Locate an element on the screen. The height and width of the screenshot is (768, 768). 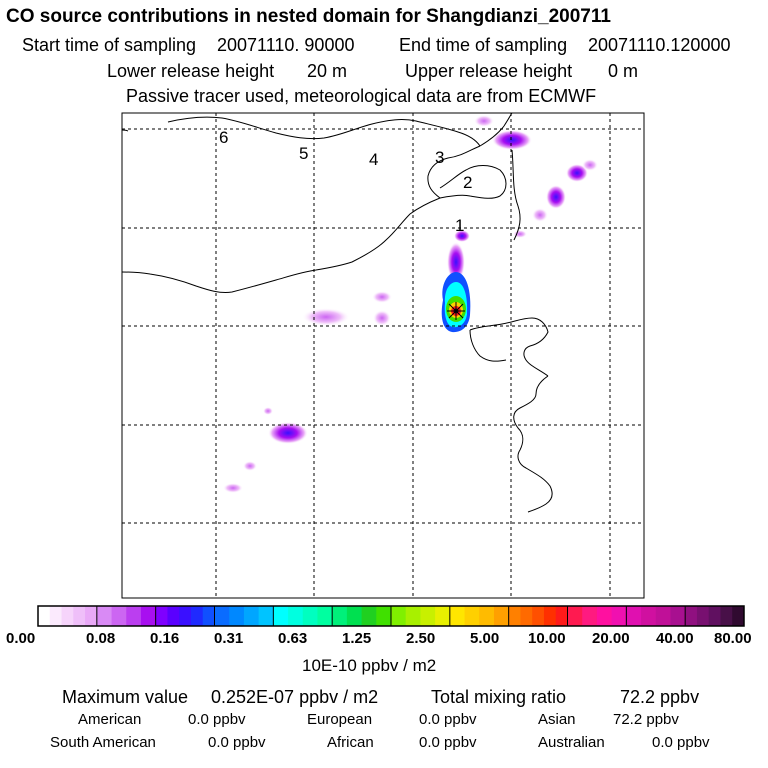
colorbar-tick: 0.00 is located at coordinates (21, 638).